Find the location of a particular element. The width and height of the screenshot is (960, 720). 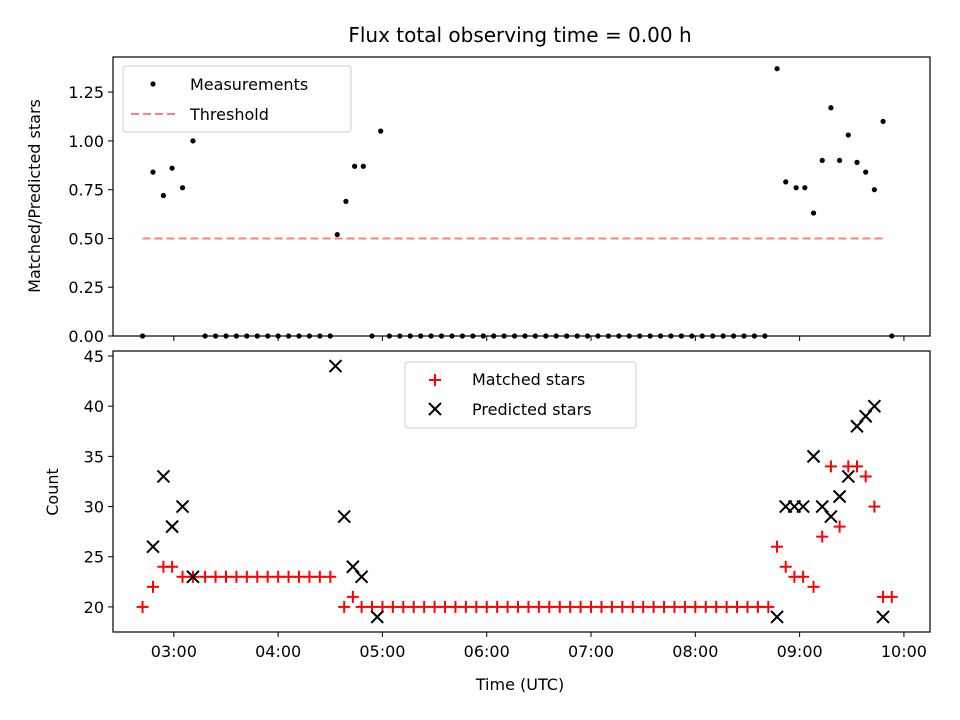

x-tick-label: 07:00 is located at coordinates (591, 651).